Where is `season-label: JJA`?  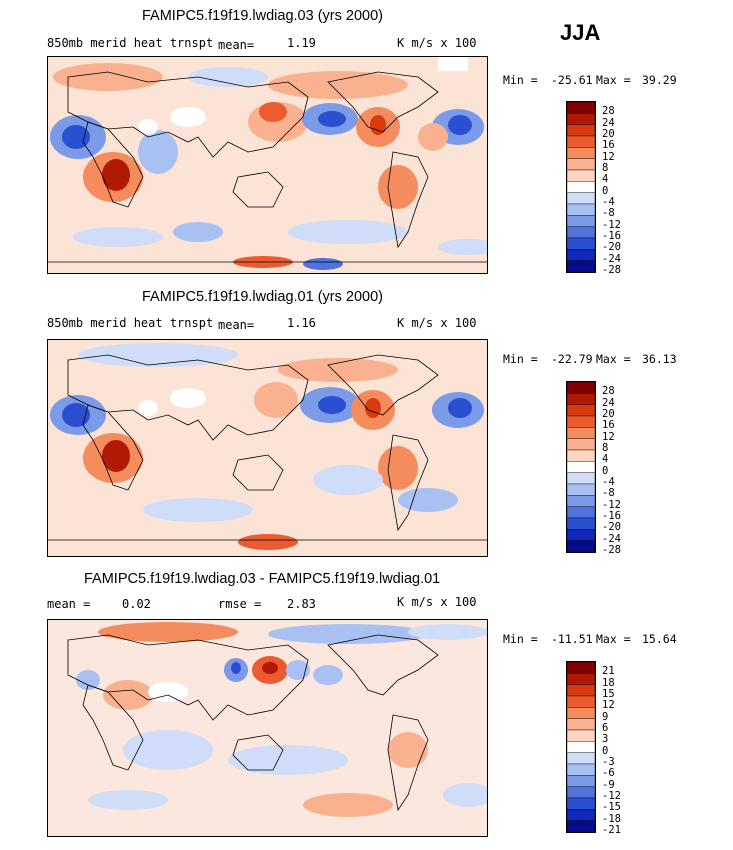 season-label: JJA is located at coordinates (580, 32).